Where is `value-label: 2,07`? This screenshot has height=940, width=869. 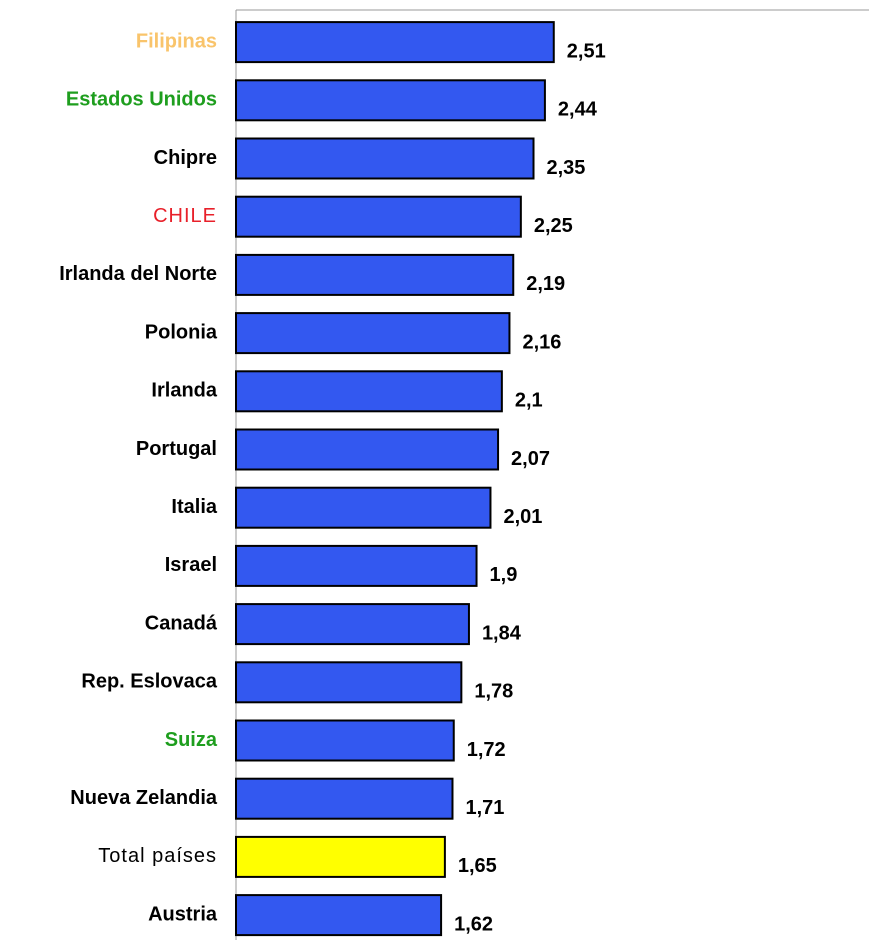 value-label: 2,07 is located at coordinates (530, 459).